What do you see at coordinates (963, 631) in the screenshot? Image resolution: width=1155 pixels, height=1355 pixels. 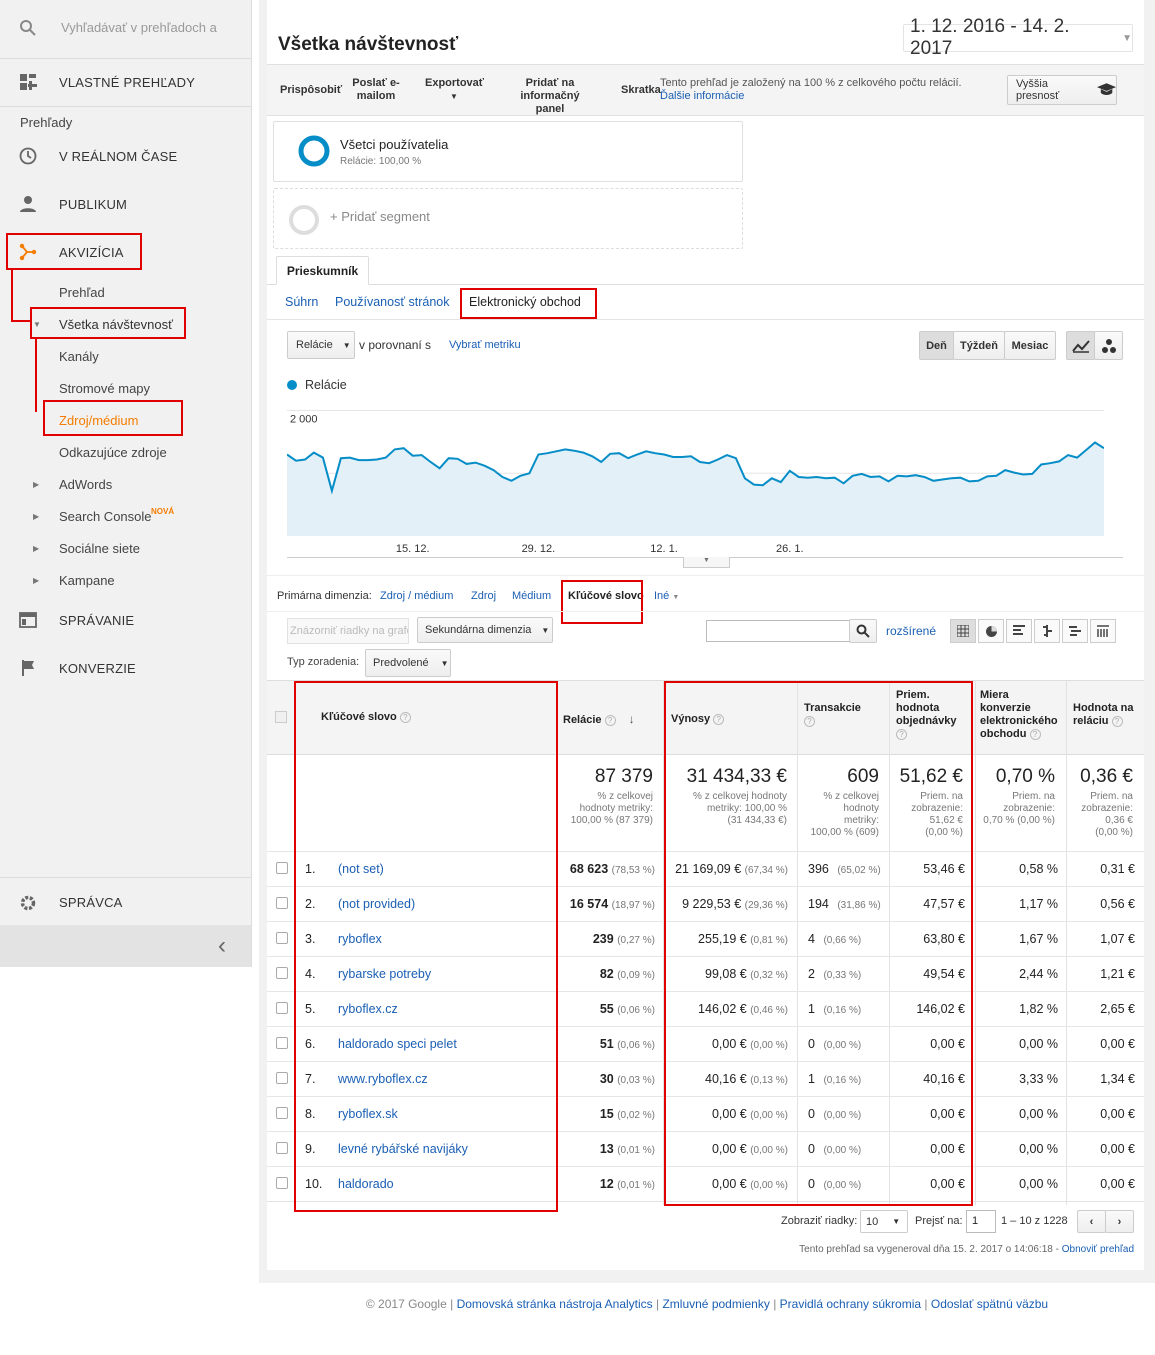 I see `view-table-button` at bounding box center [963, 631].